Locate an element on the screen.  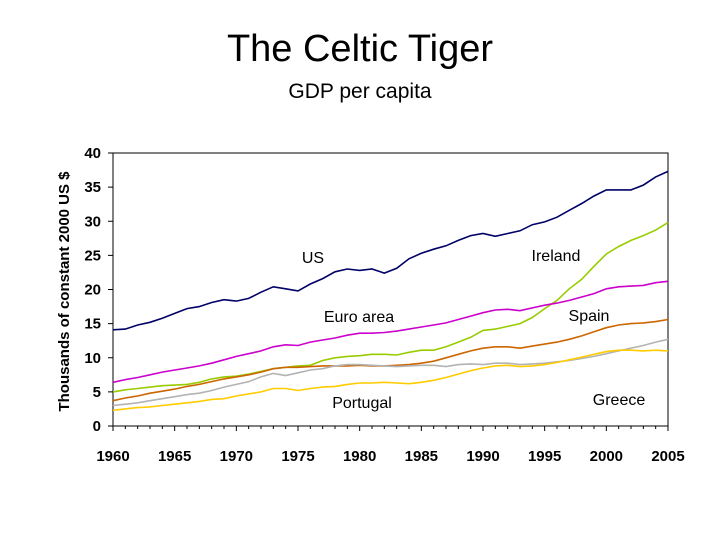
chart-subtitle: GDP per capita is located at coordinates (360, 91).